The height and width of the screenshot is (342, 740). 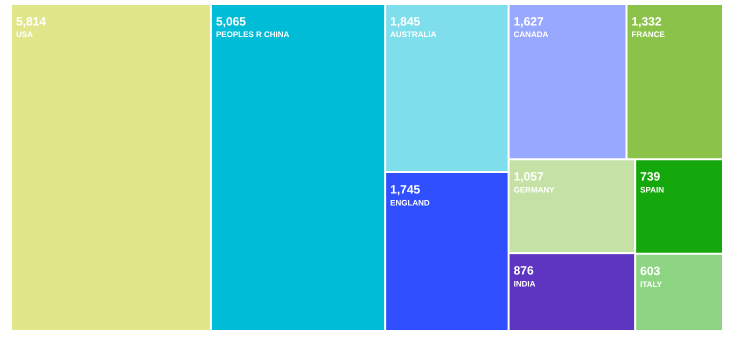 What do you see at coordinates (648, 35) in the screenshot?
I see `category-label: FRANCE` at bounding box center [648, 35].